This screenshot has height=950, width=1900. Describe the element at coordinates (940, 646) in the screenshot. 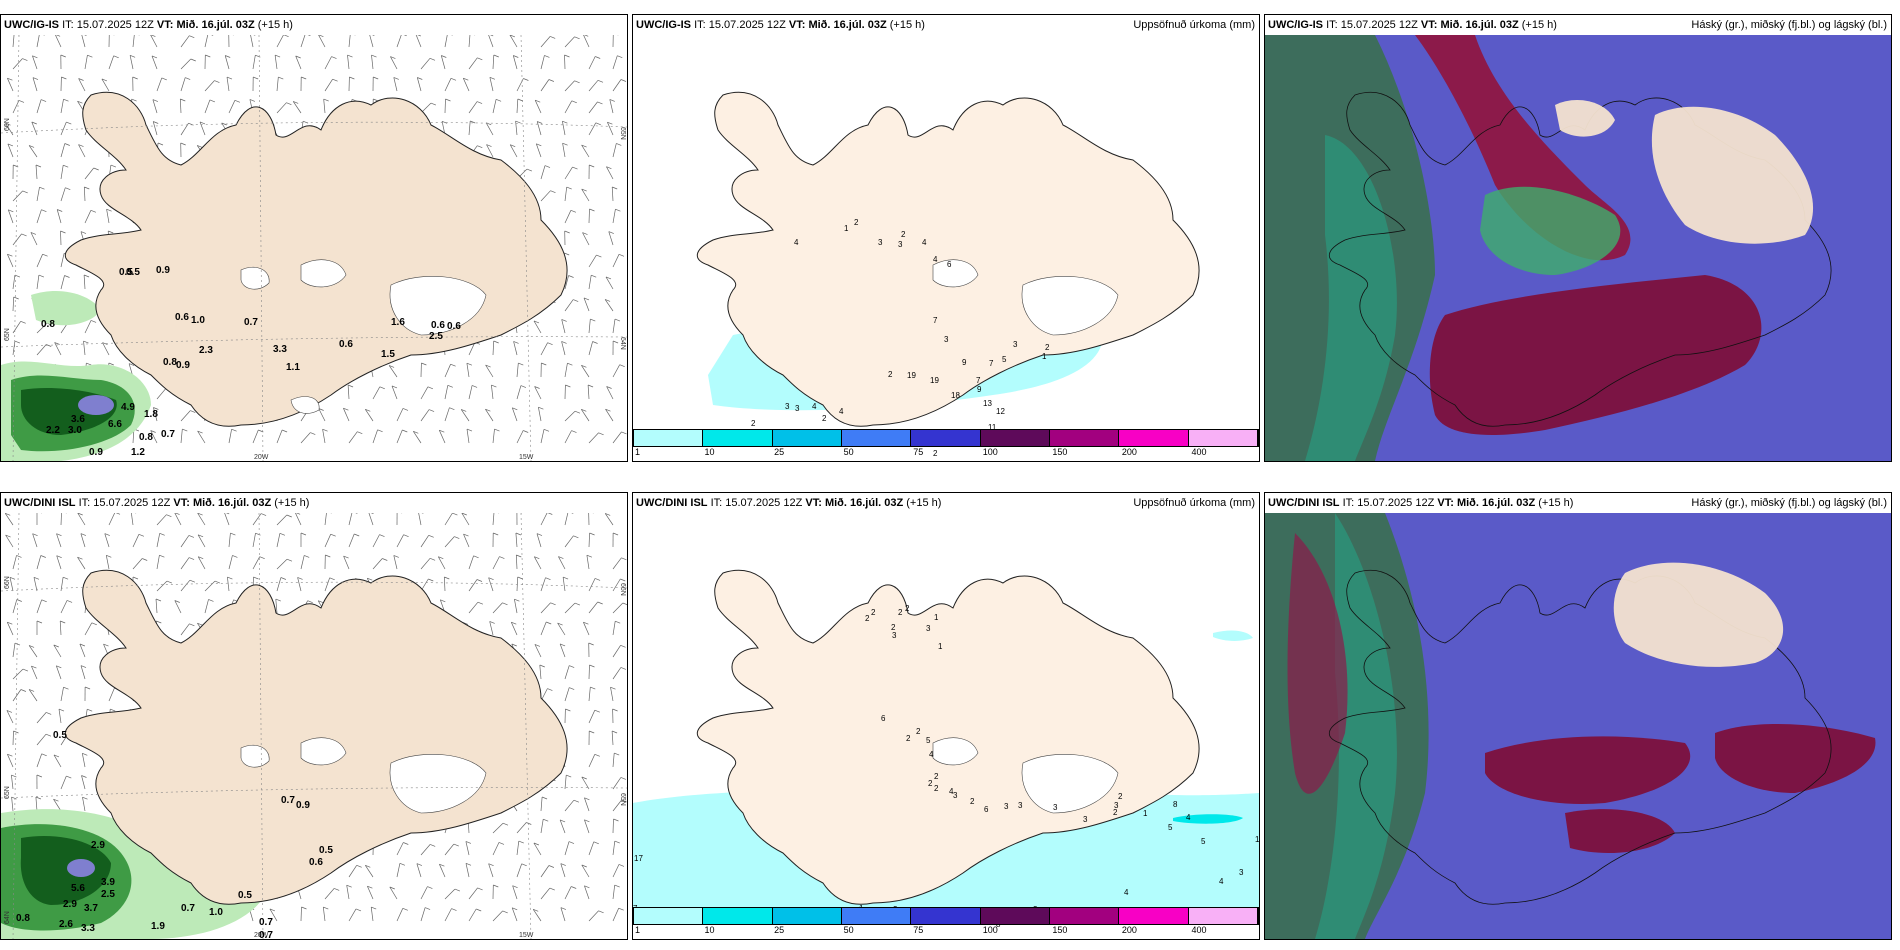

I see `precip-label: 1` at that location.